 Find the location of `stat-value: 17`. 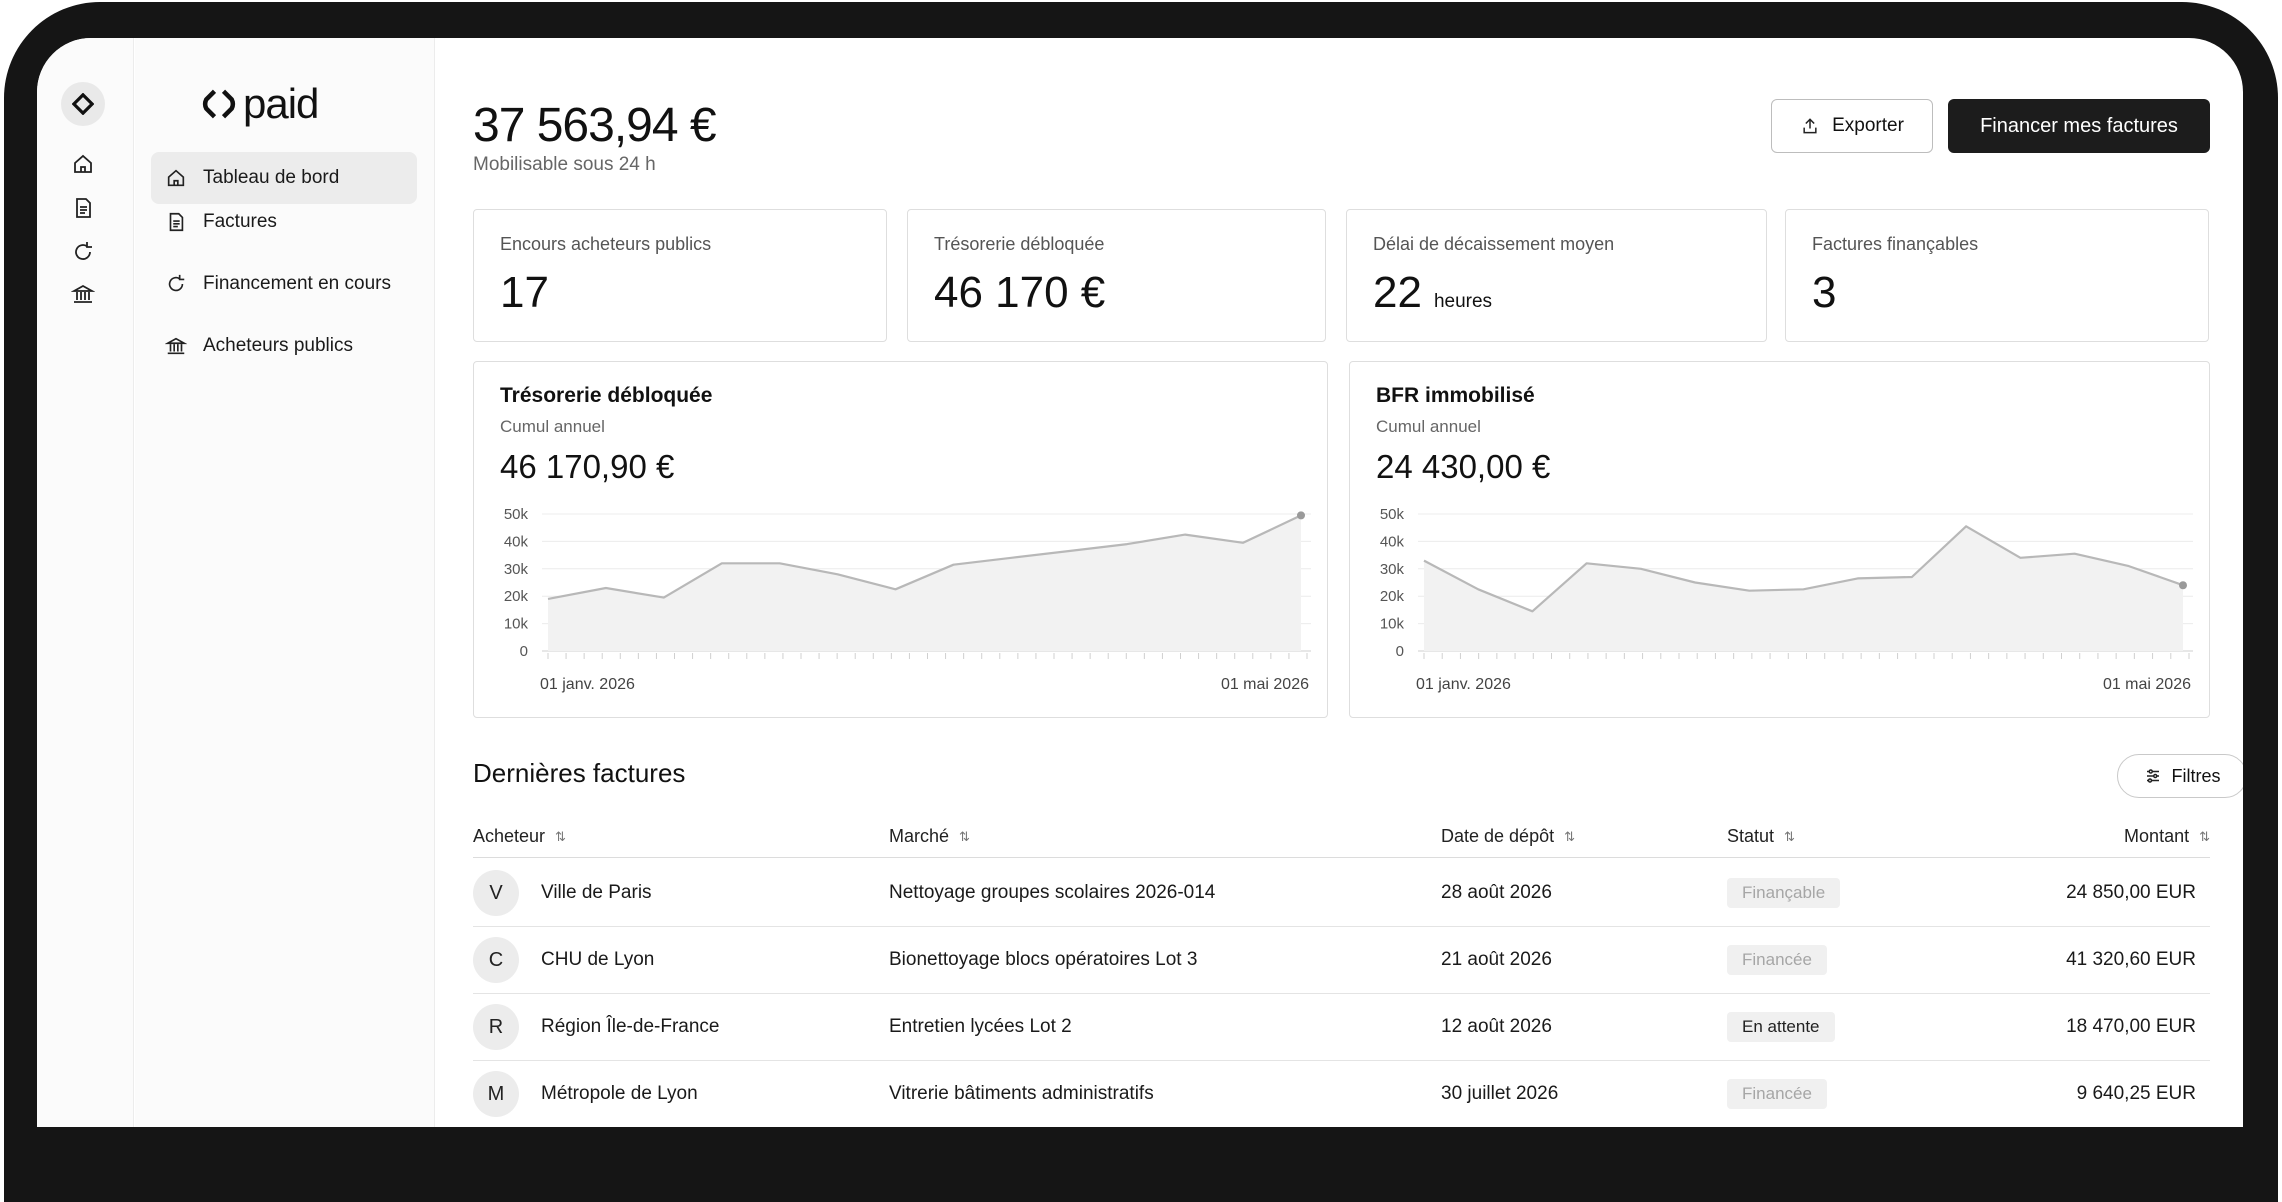

stat-value: 17 is located at coordinates (524, 293).